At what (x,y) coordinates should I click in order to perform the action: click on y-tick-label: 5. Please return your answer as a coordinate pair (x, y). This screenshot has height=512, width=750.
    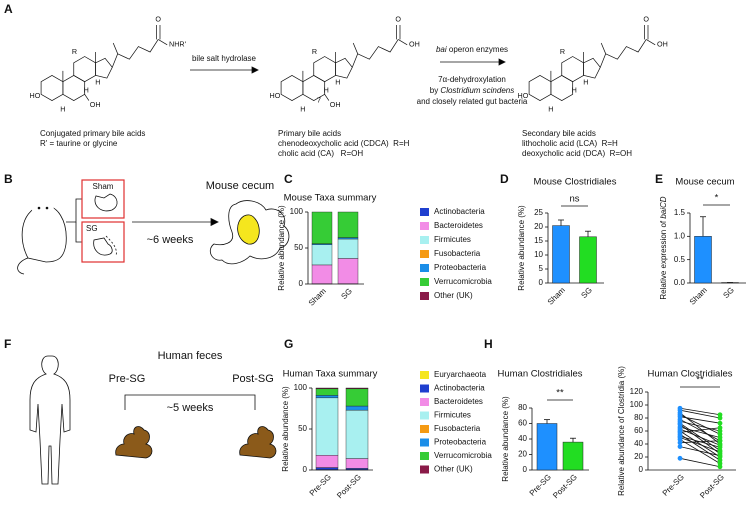
    Looking at the image, I should click on (541, 268).